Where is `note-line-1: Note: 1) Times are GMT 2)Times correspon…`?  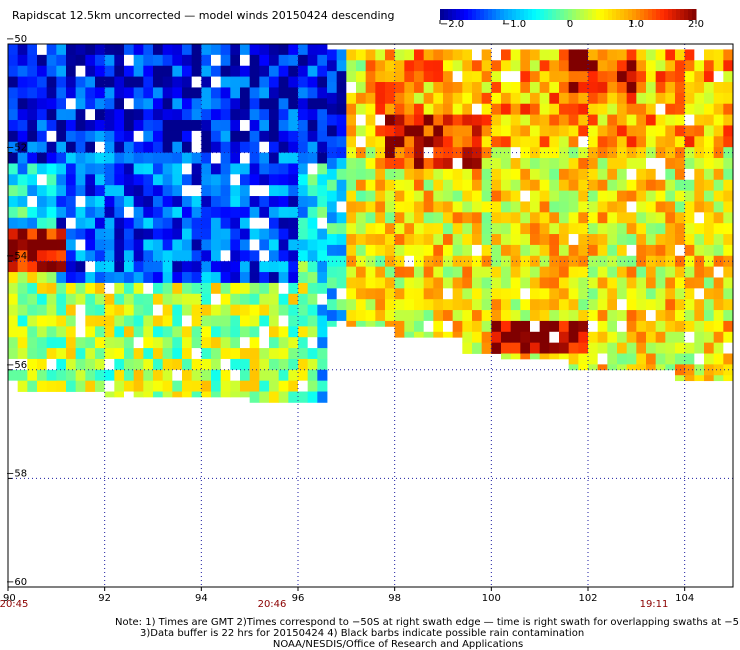 note-line-1: Note: 1) Times are GMT 2)Times correspon… is located at coordinates (427, 622).